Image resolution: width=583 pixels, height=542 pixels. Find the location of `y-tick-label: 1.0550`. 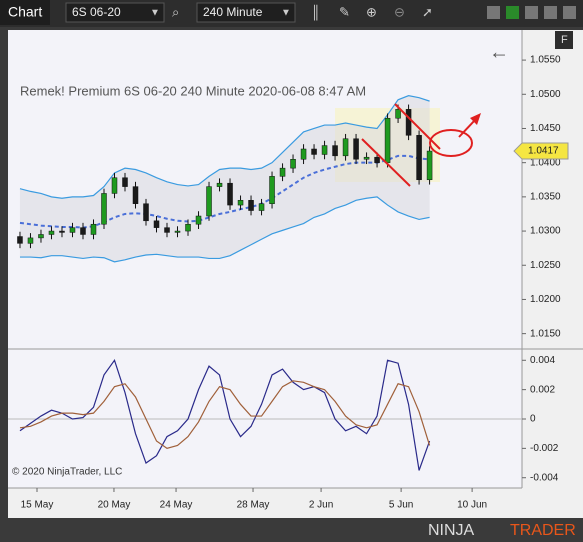

y-tick-label: 1.0550 is located at coordinates (545, 60).